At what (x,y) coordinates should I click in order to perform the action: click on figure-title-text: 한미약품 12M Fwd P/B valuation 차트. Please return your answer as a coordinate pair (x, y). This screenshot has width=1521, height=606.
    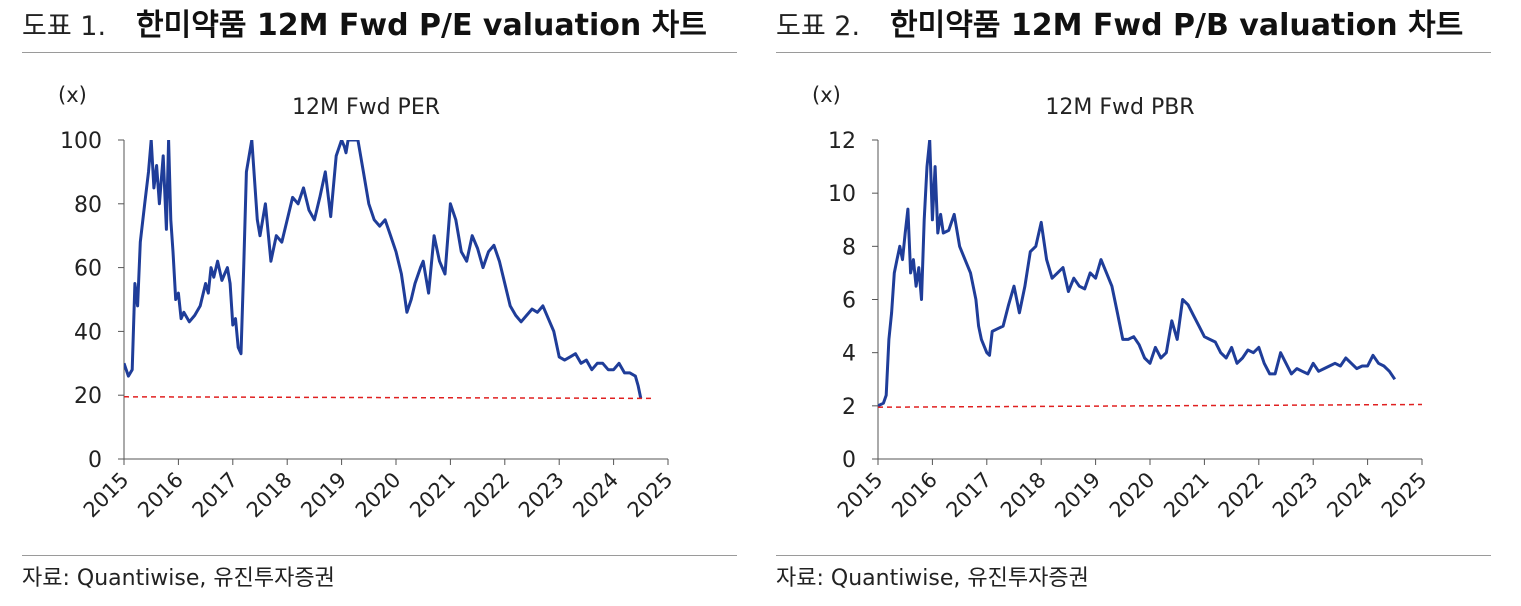
    Looking at the image, I should click on (1177, 25).